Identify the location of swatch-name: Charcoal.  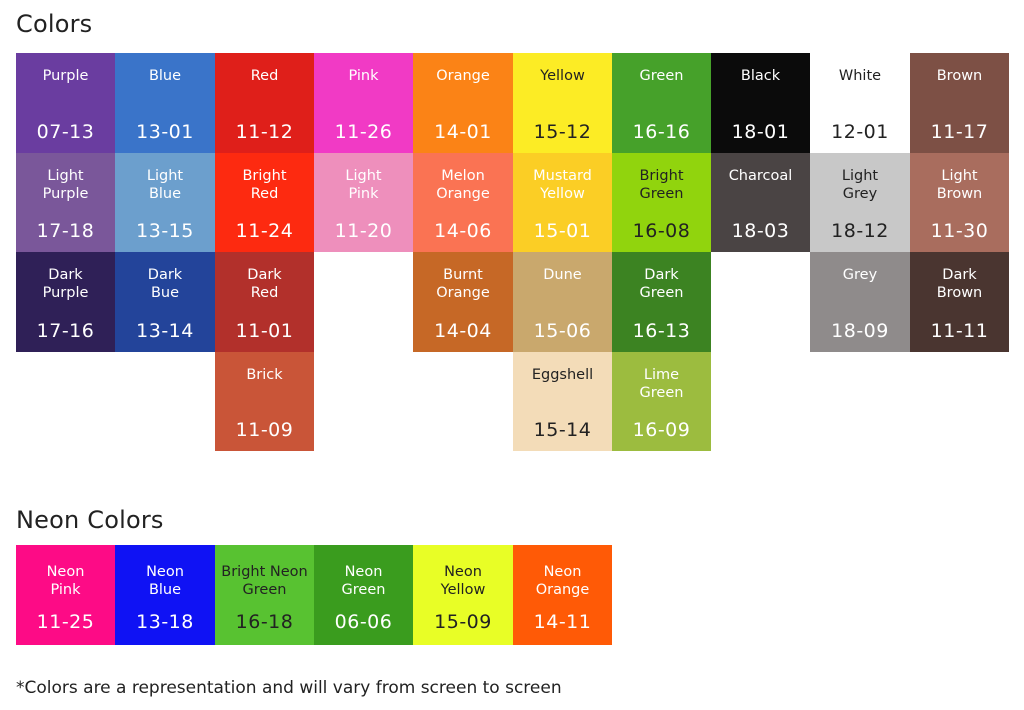
(760, 176).